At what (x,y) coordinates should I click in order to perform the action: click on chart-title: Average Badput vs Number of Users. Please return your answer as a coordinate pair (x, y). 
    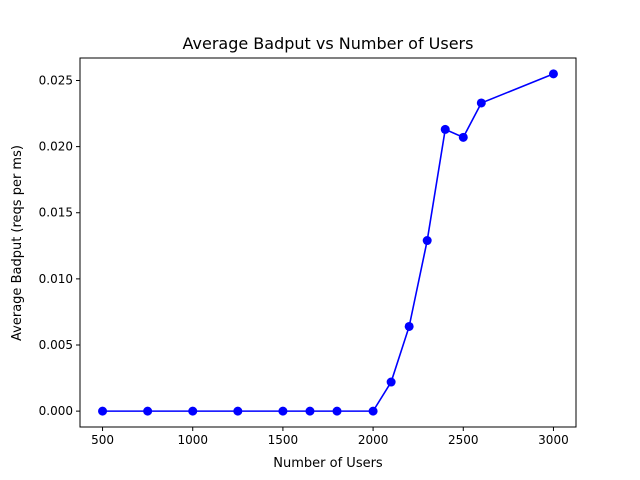
    Looking at the image, I should click on (328, 43).